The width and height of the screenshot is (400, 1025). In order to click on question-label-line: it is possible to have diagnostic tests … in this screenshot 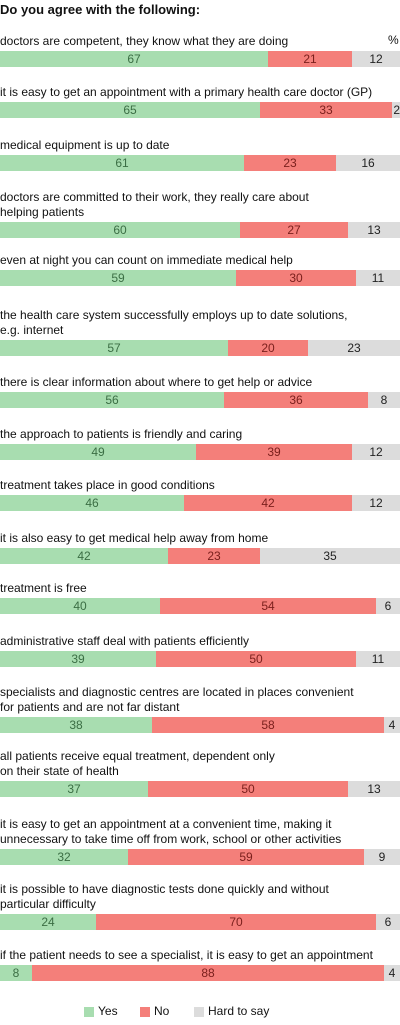, I will do `click(164, 889)`.